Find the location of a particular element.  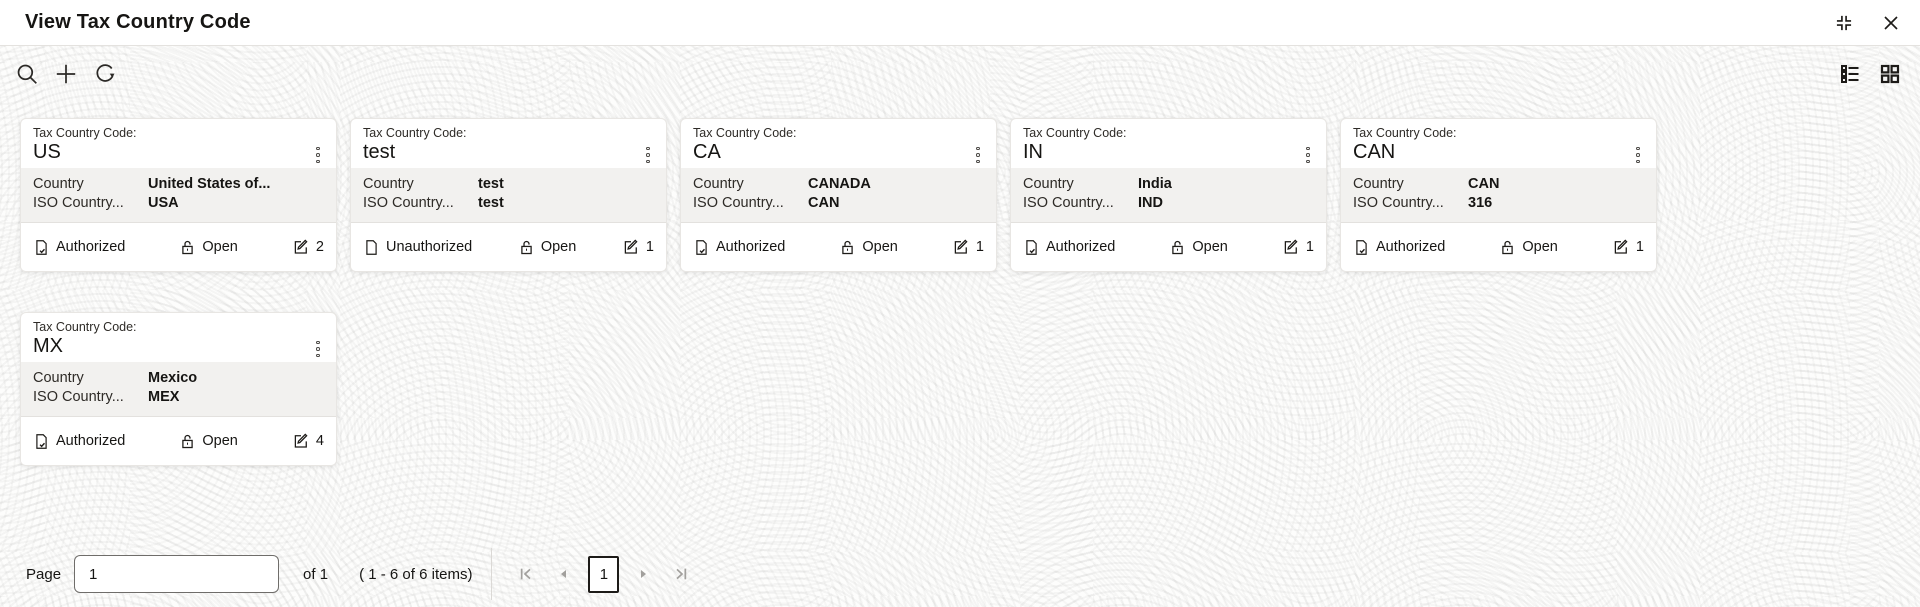

unlock-icon is located at coordinates (1178, 247).